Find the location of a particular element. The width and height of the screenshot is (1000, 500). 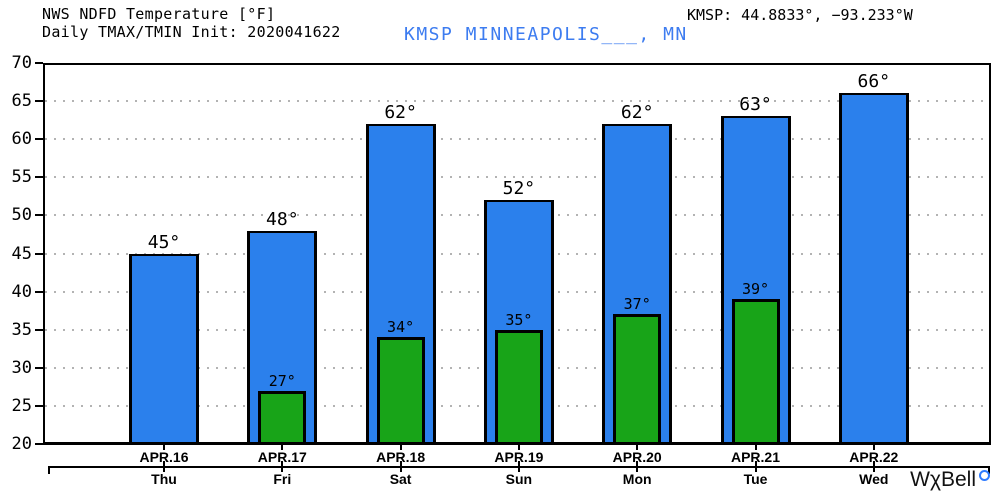

tmin-value-label: 34° is located at coordinates (401, 327).